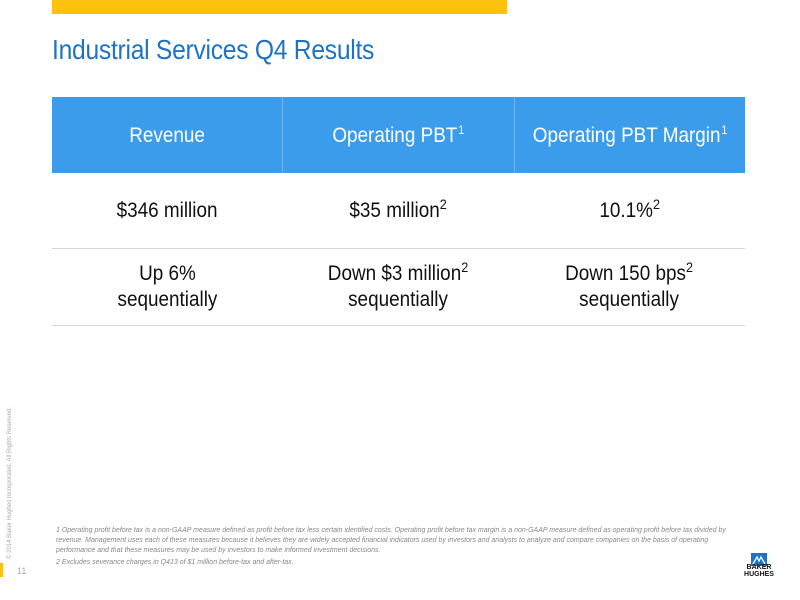 This screenshot has width=800, height=600. What do you see at coordinates (629, 208) in the screenshot?
I see `cell-margin-value: 10.1%2` at bounding box center [629, 208].